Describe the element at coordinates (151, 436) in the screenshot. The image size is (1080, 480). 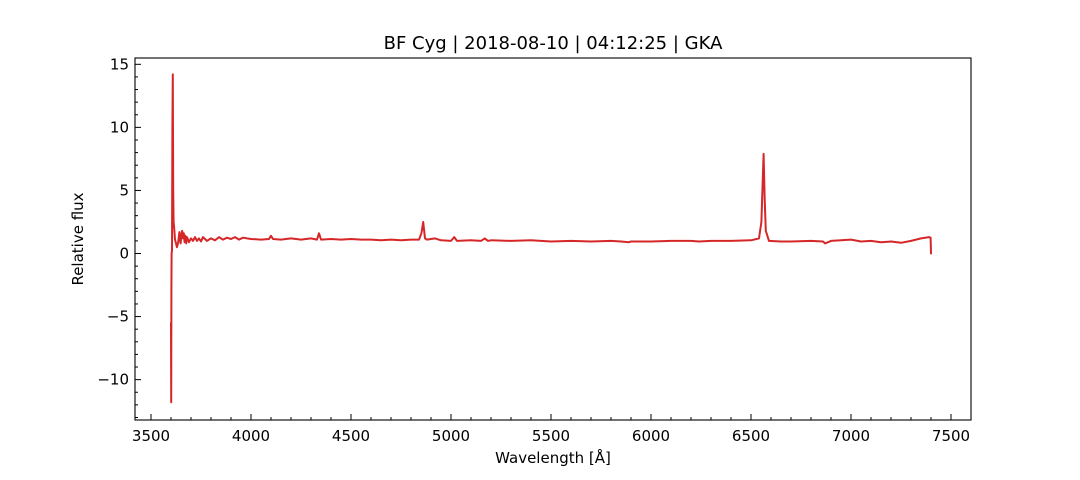
I see `x-tick-label: 3500` at that location.